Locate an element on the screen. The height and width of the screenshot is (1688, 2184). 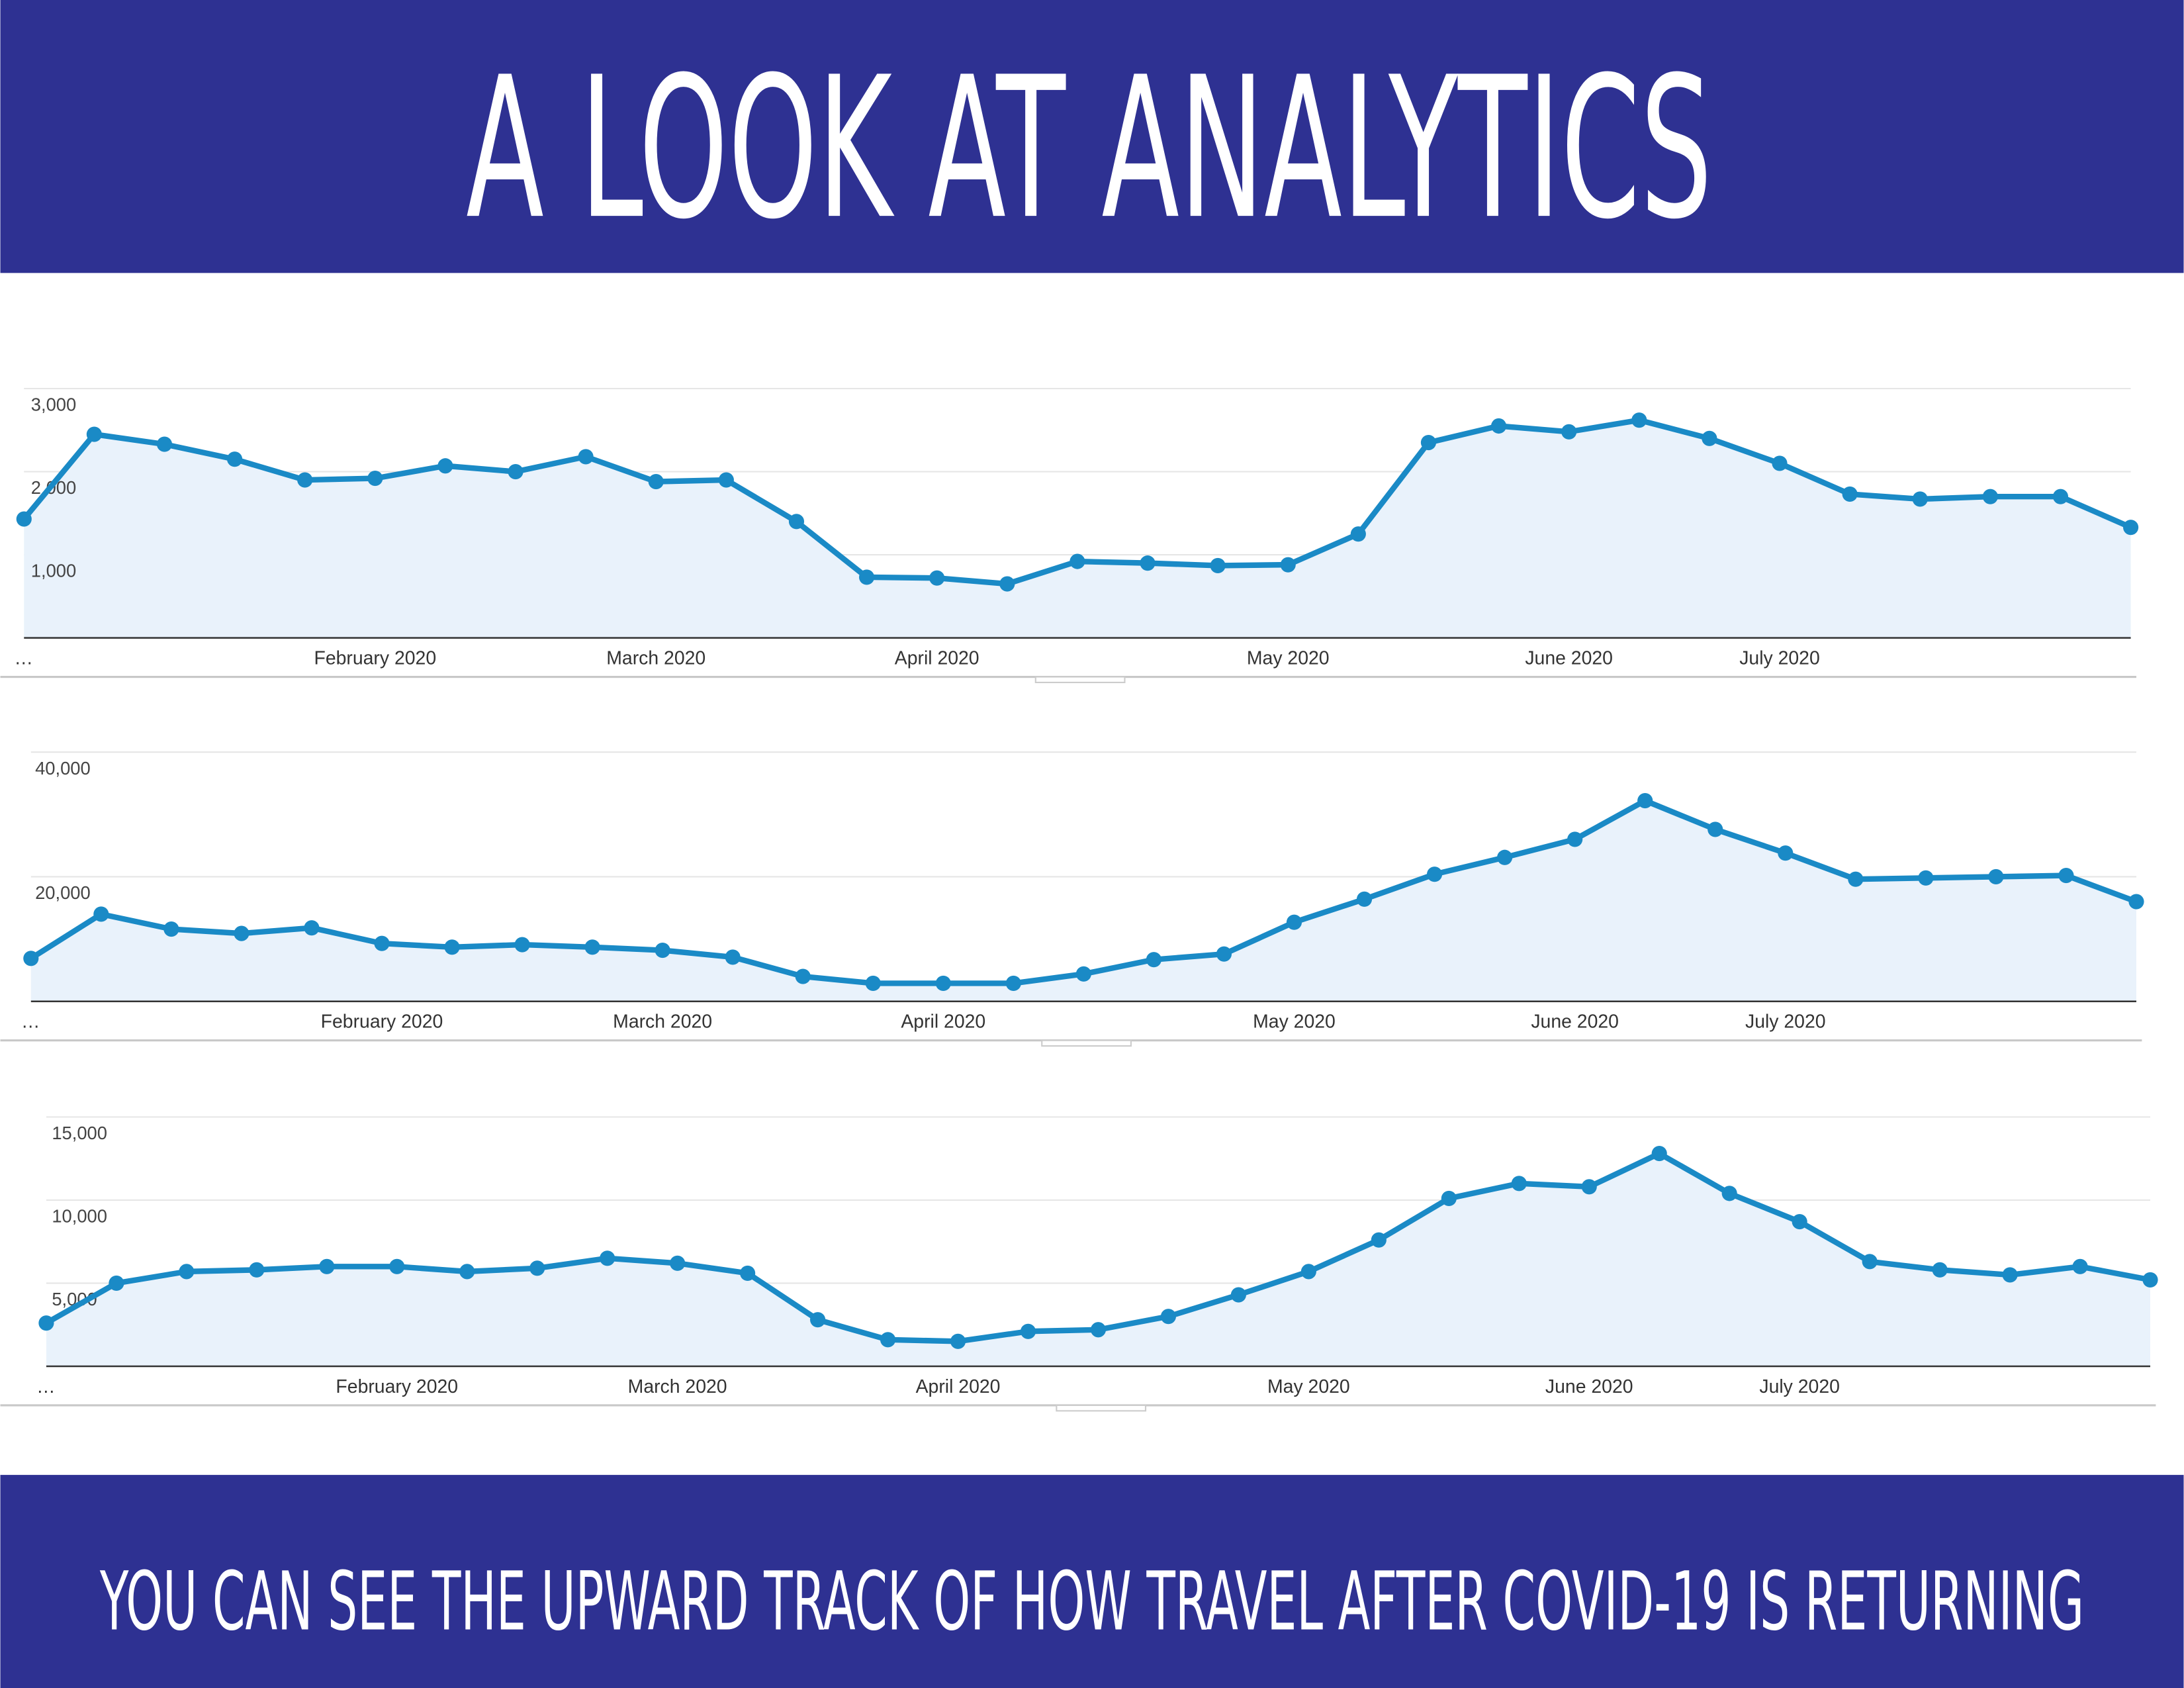
x-tick-label: March 2020 is located at coordinates (655, 658).